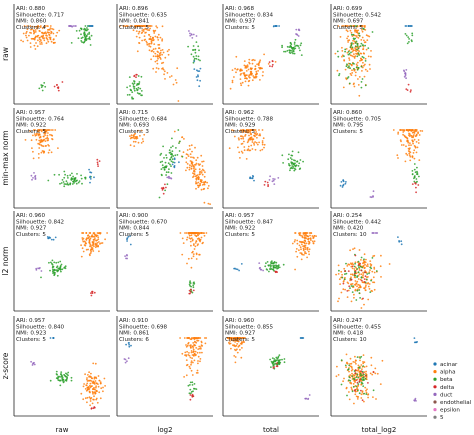 This screenshot has height=435, width=474. What do you see at coordinates (133, 9) in the screenshot?
I see `panel-stat-text: ARI: 0.896` at bounding box center [133, 9].